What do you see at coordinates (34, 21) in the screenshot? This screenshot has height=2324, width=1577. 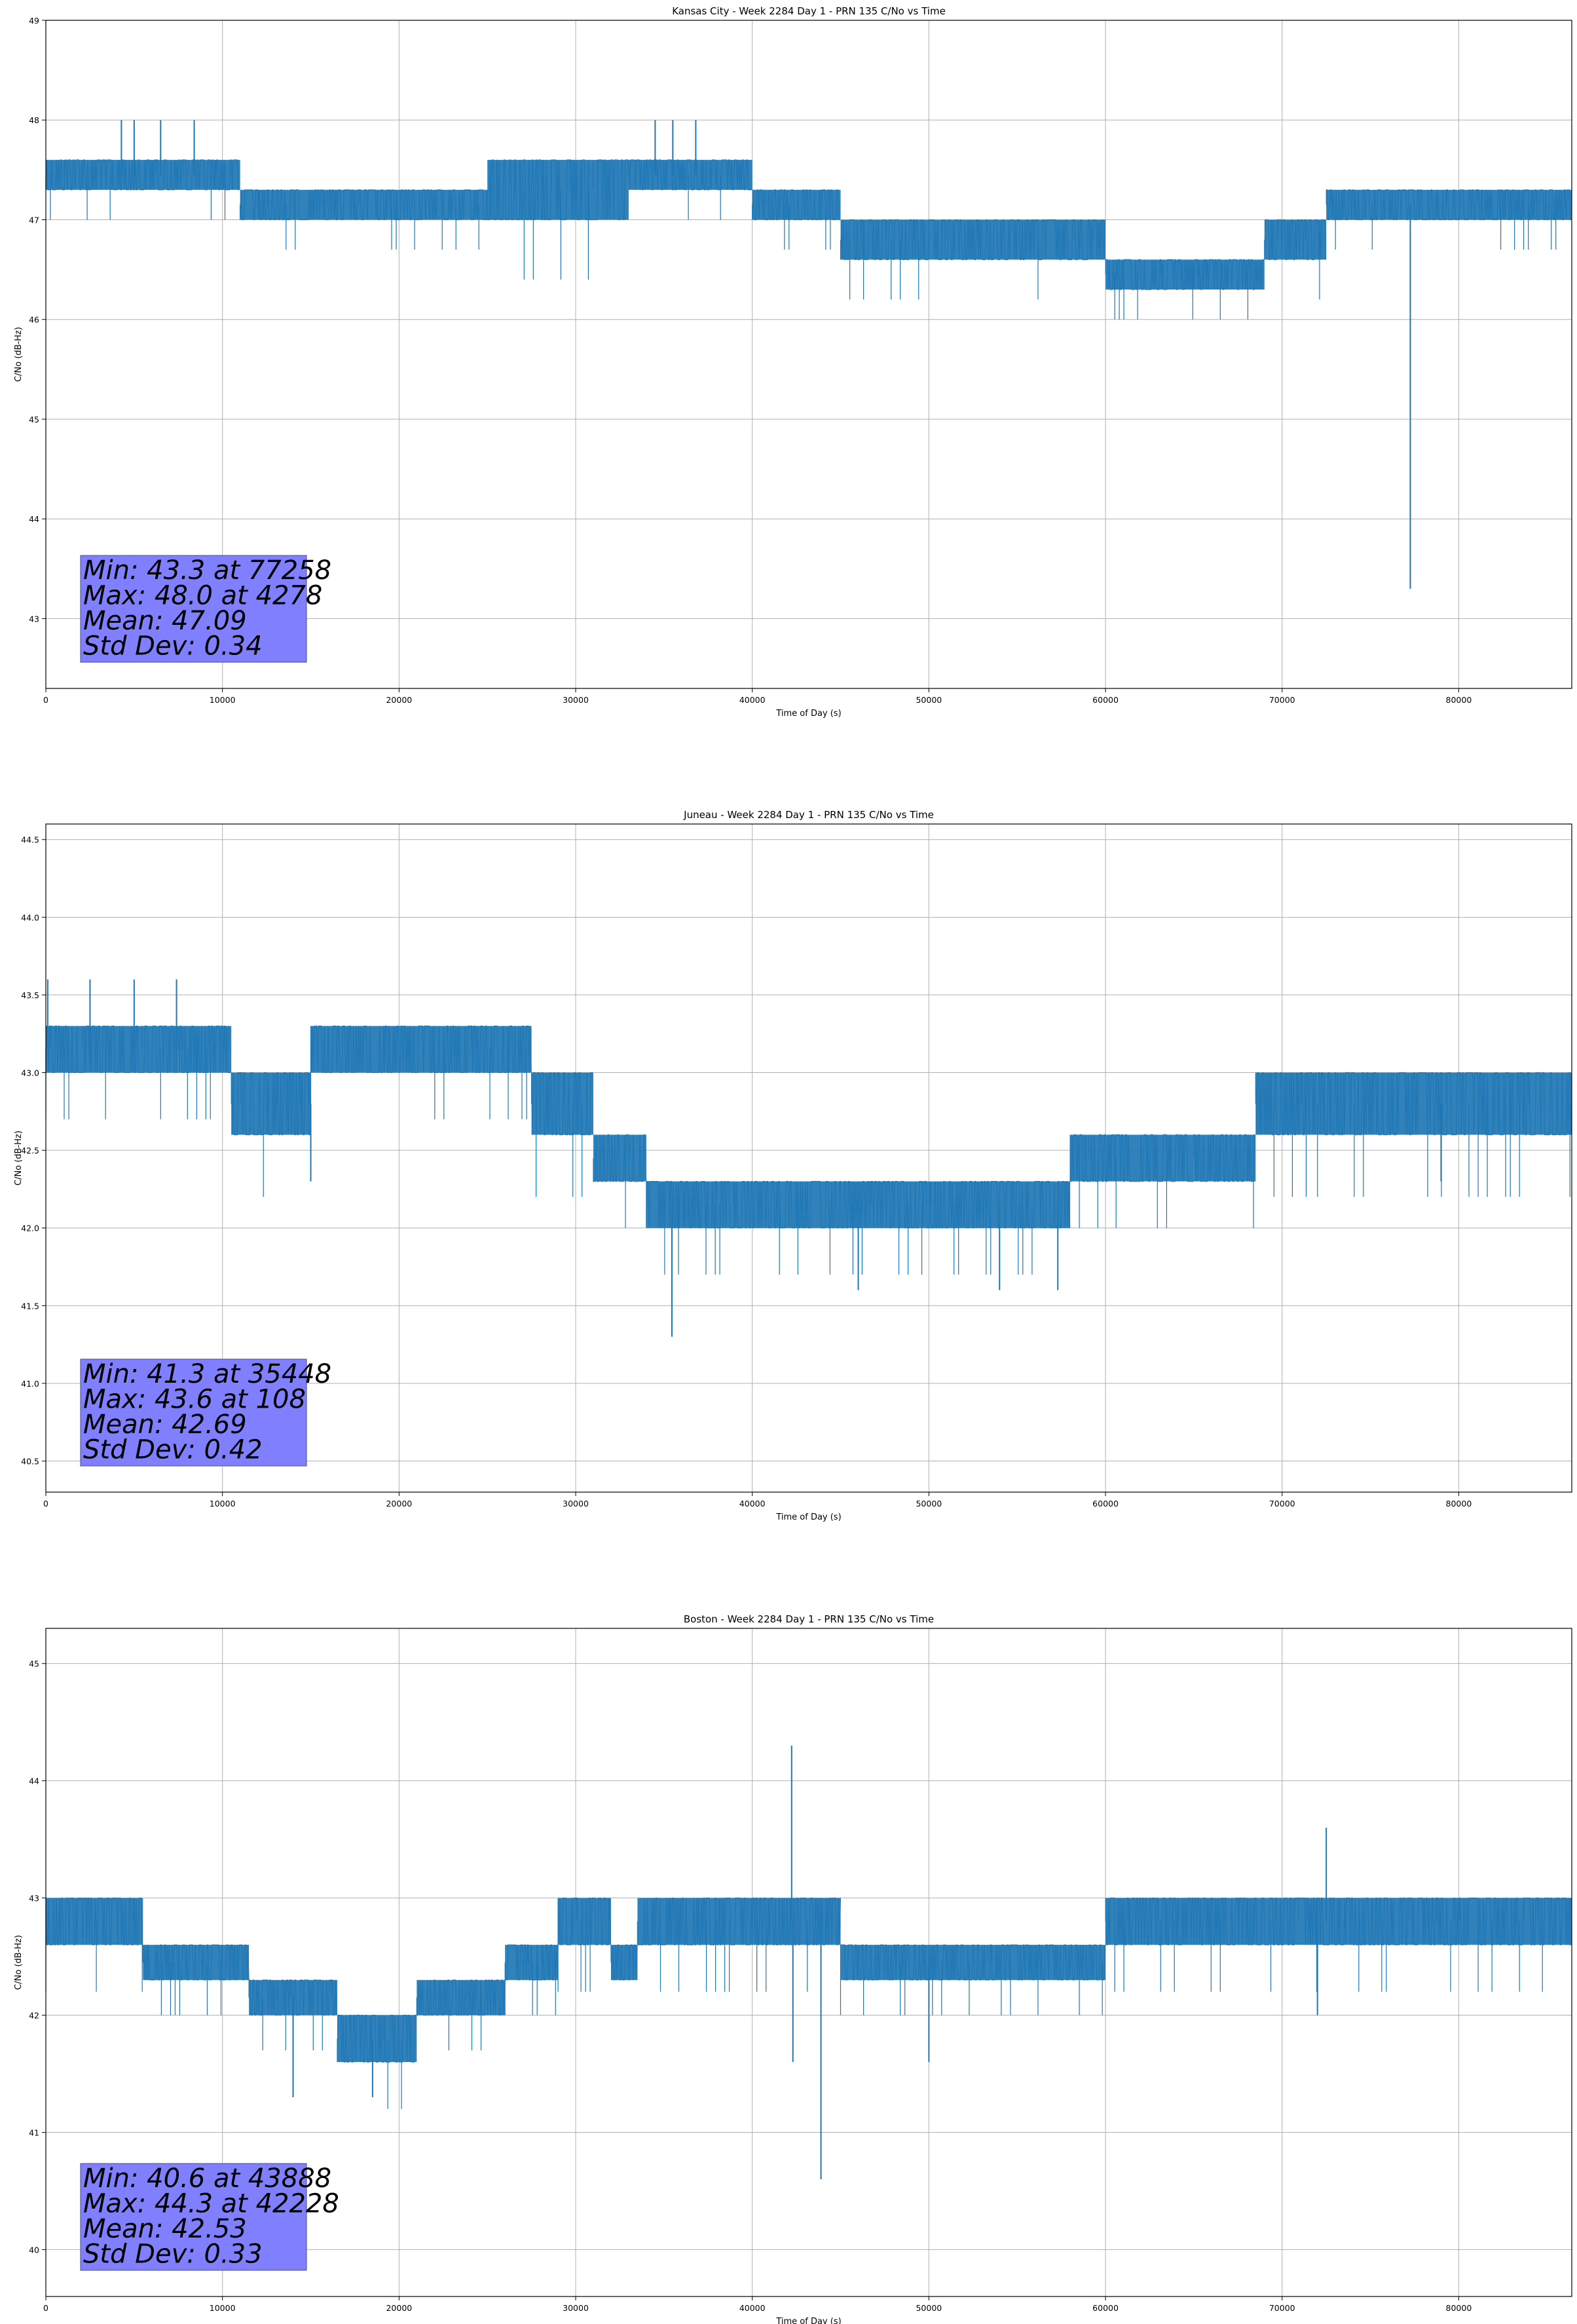 I see `y-tick-label: 49` at bounding box center [34, 21].